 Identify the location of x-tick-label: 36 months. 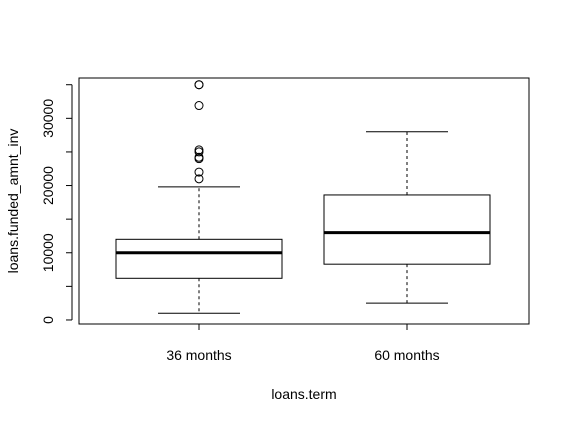
(198, 355).